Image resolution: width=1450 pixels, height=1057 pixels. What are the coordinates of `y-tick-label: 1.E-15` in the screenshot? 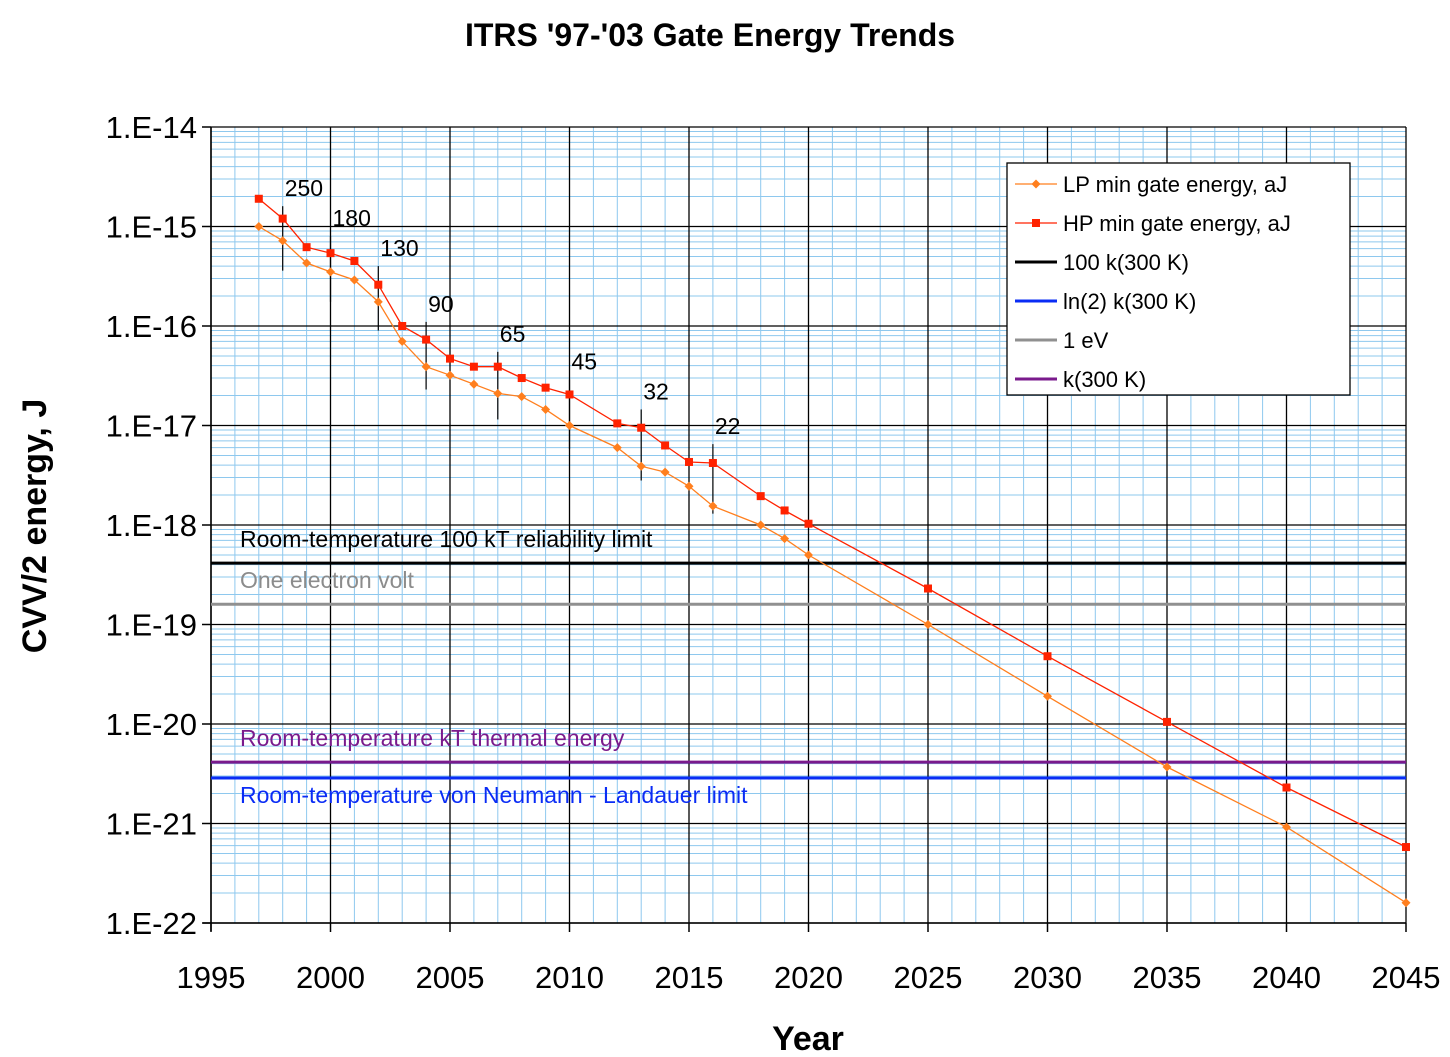 It's located at (151, 227).